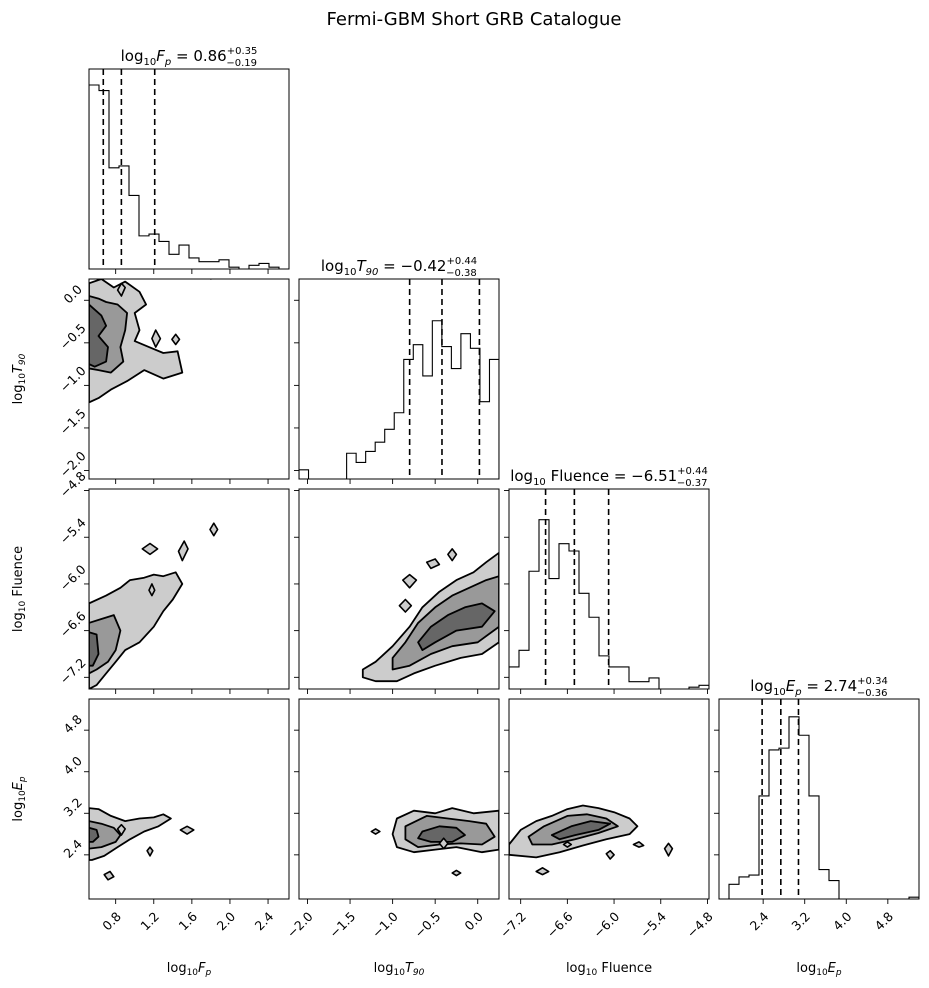 The height and width of the screenshot is (988, 929). I want to click on frame-logFp-logFluence, so click(189, 589).